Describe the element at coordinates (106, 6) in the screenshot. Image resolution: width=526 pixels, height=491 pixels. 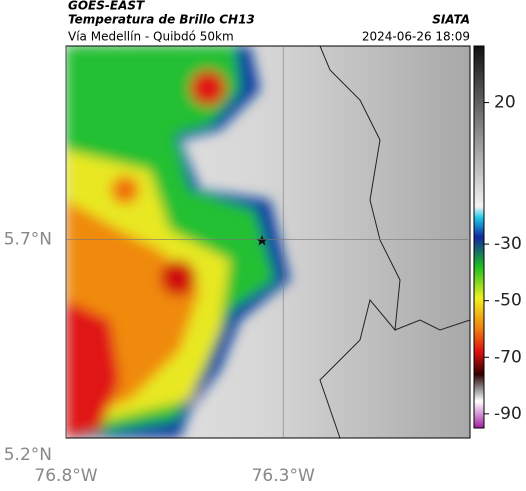
I see `source: GOES-EAST` at that location.